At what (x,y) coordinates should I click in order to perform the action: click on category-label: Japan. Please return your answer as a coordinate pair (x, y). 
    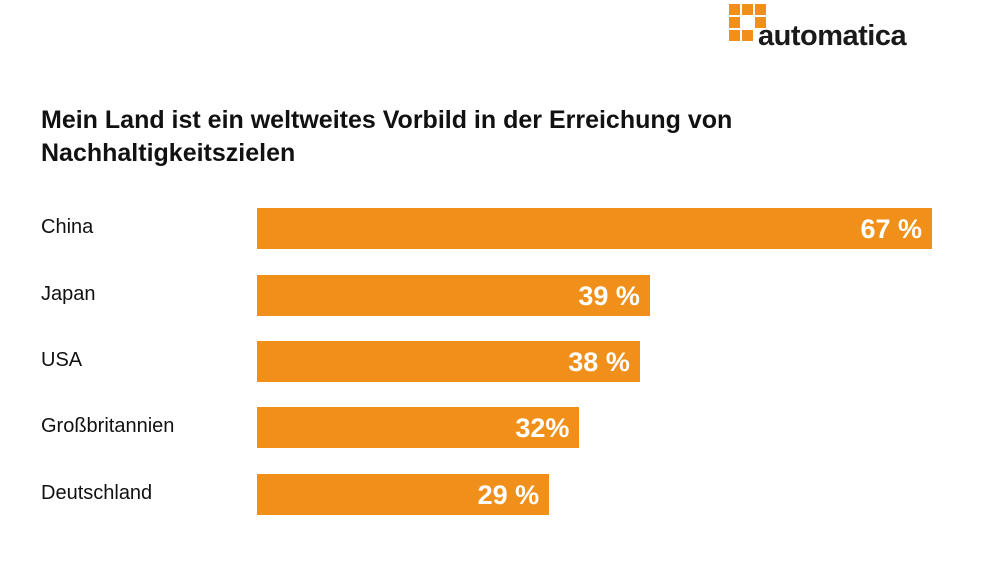
    Looking at the image, I should click on (68, 294).